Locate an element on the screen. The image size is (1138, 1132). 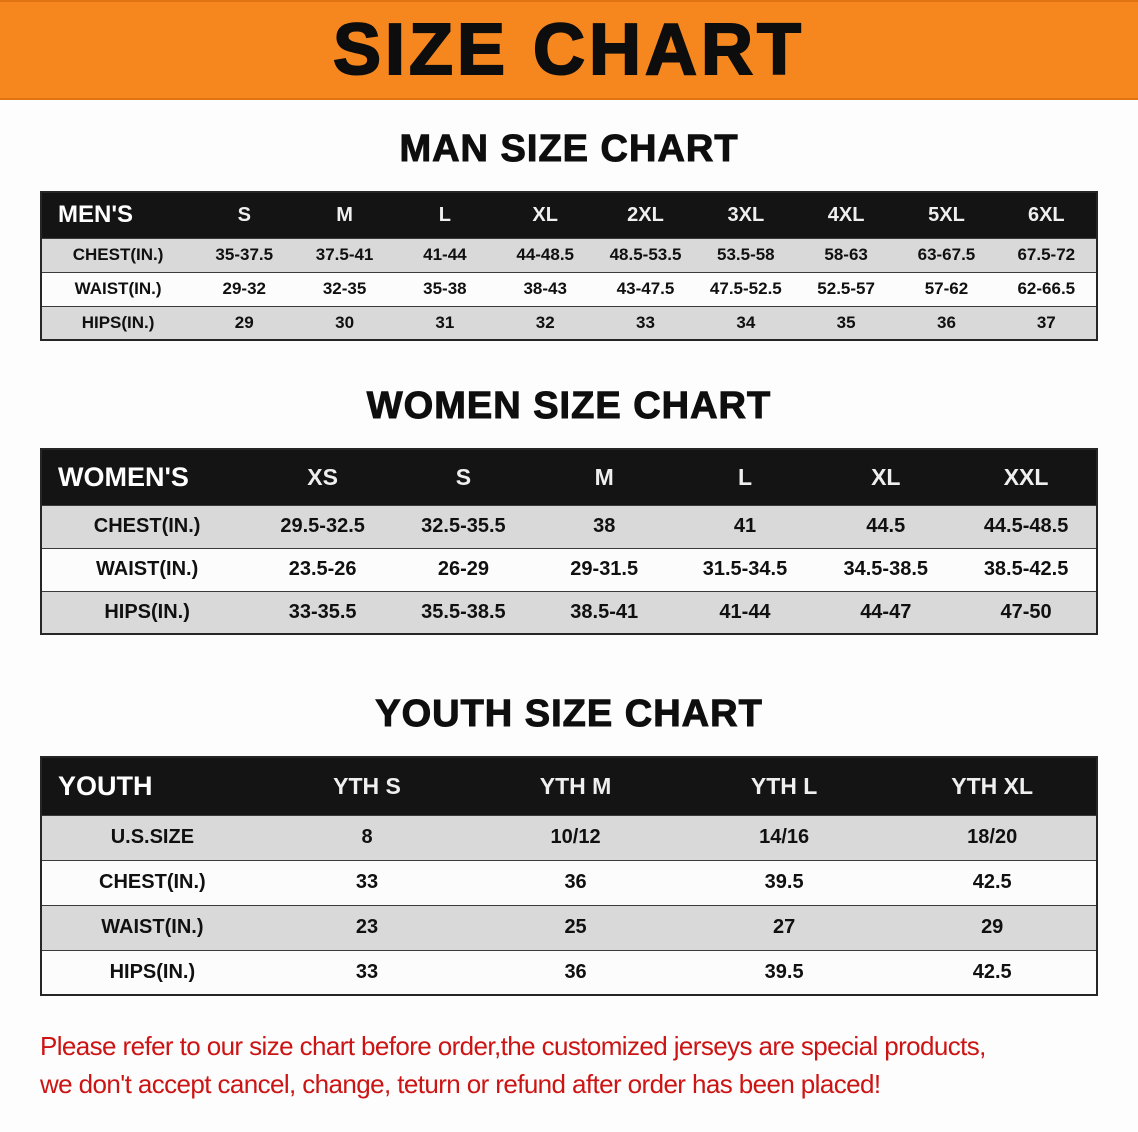
size-cell: 10/12 is located at coordinates (575, 837).